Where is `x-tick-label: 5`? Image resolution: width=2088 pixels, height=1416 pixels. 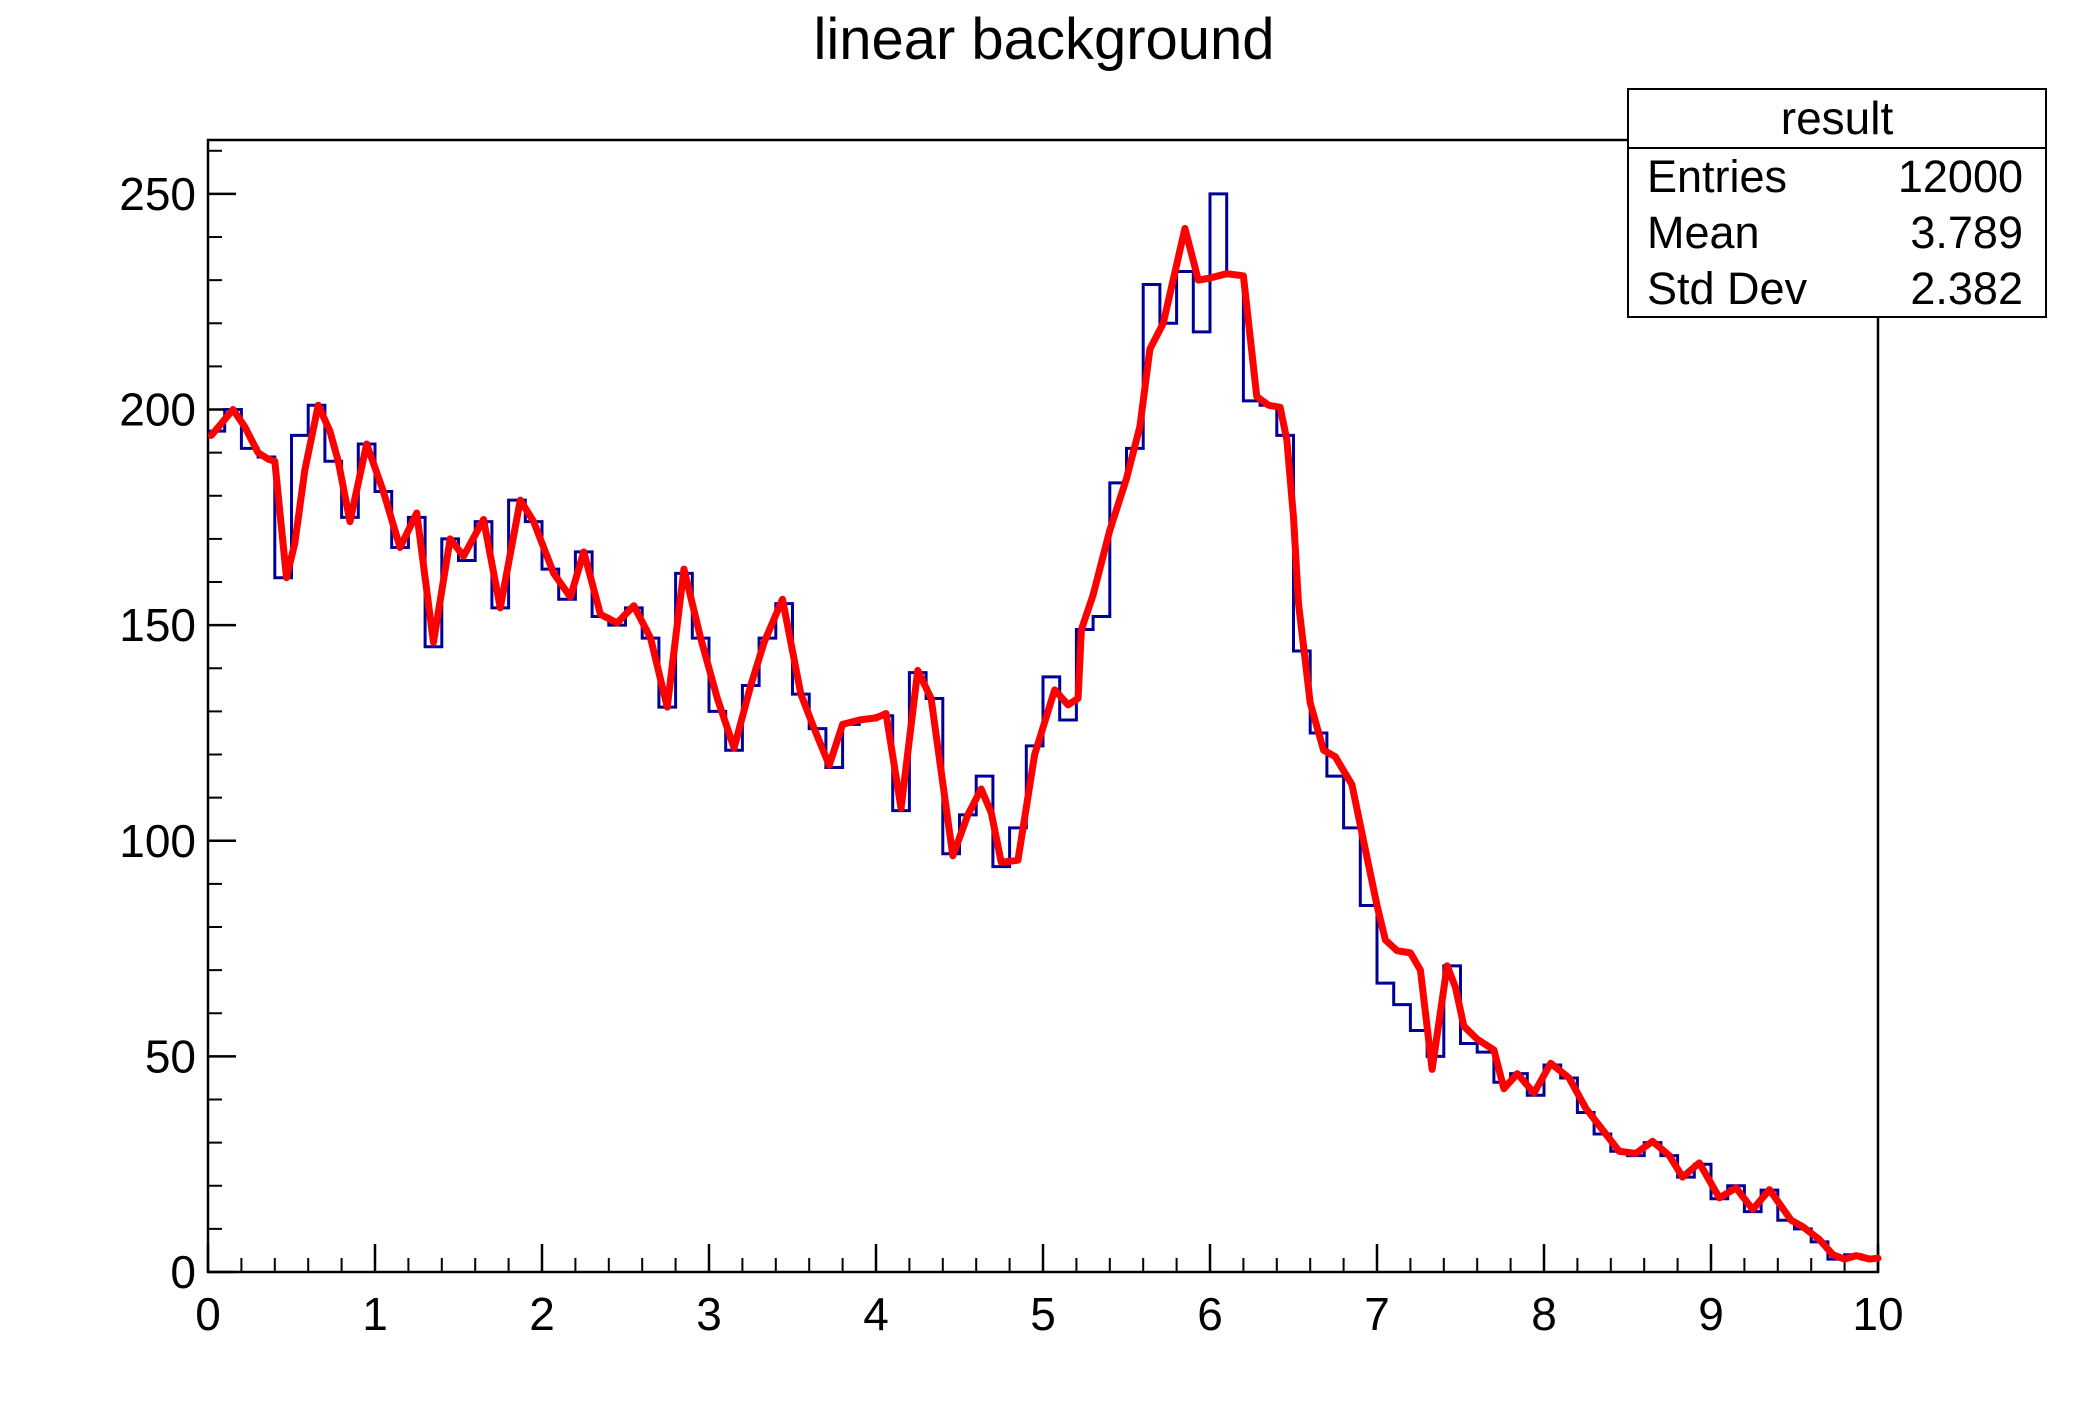
x-tick-label: 5 is located at coordinates (1043, 1314).